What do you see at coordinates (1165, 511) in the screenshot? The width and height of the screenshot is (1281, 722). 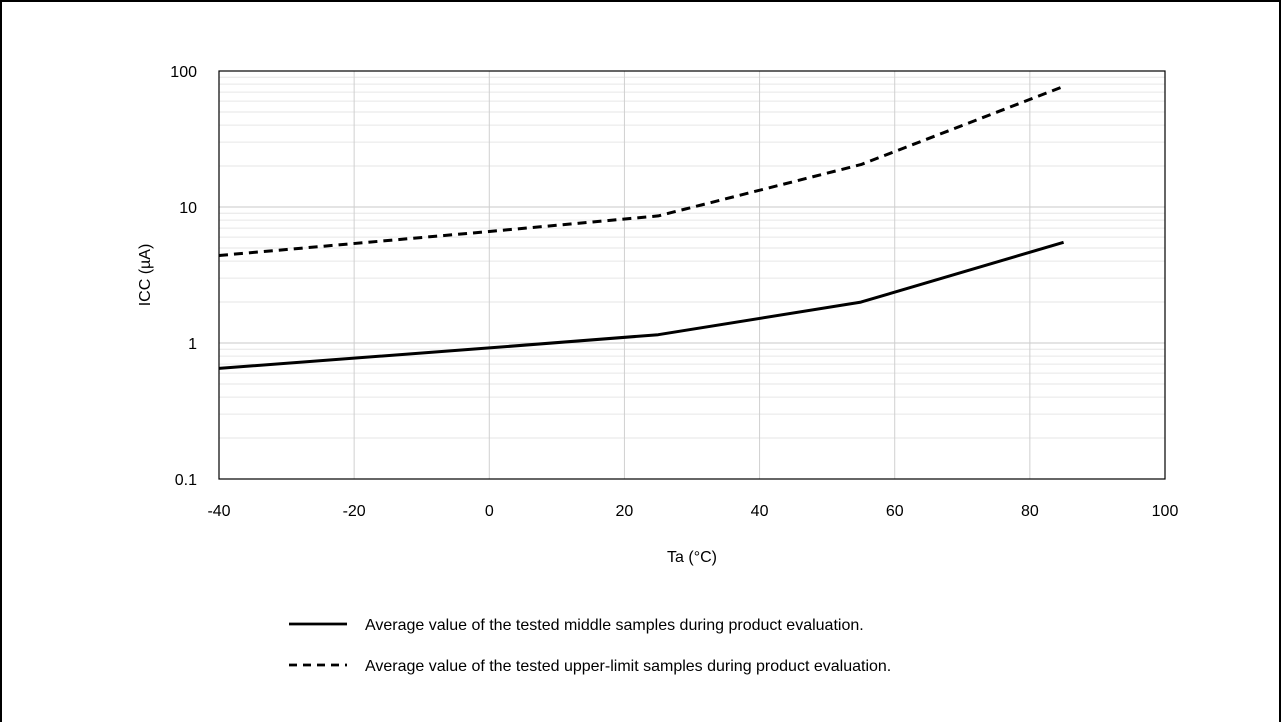 I see `x-tick-label: 100` at bounding box center [1165, 511].